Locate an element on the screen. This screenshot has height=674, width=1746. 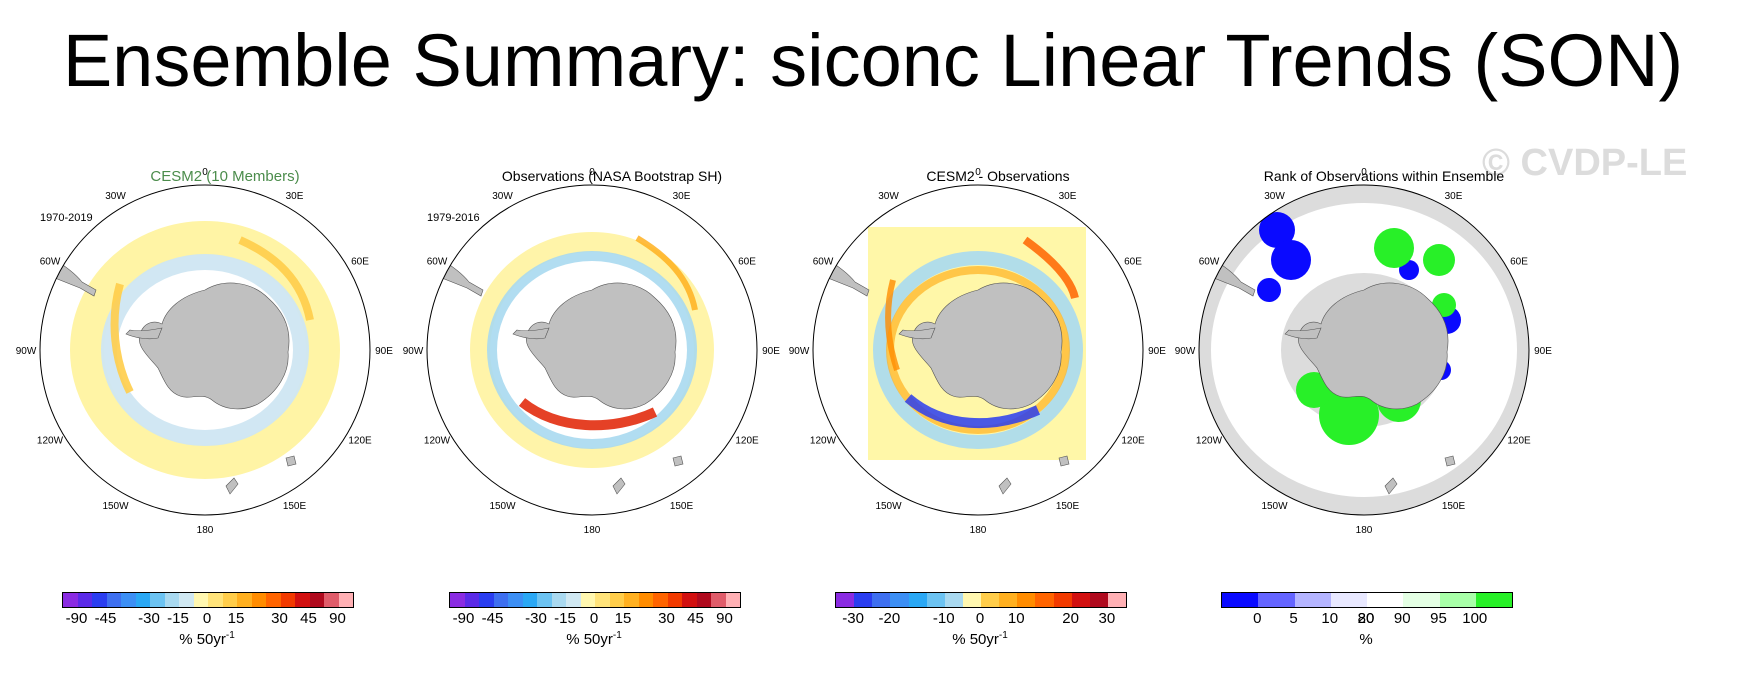
longitude-label: 180 is located at coordinates (1364, 530).